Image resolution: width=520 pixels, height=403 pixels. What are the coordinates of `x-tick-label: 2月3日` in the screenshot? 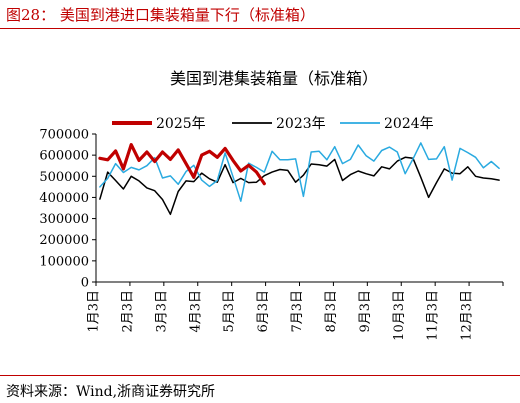 It's located at (127, 311).